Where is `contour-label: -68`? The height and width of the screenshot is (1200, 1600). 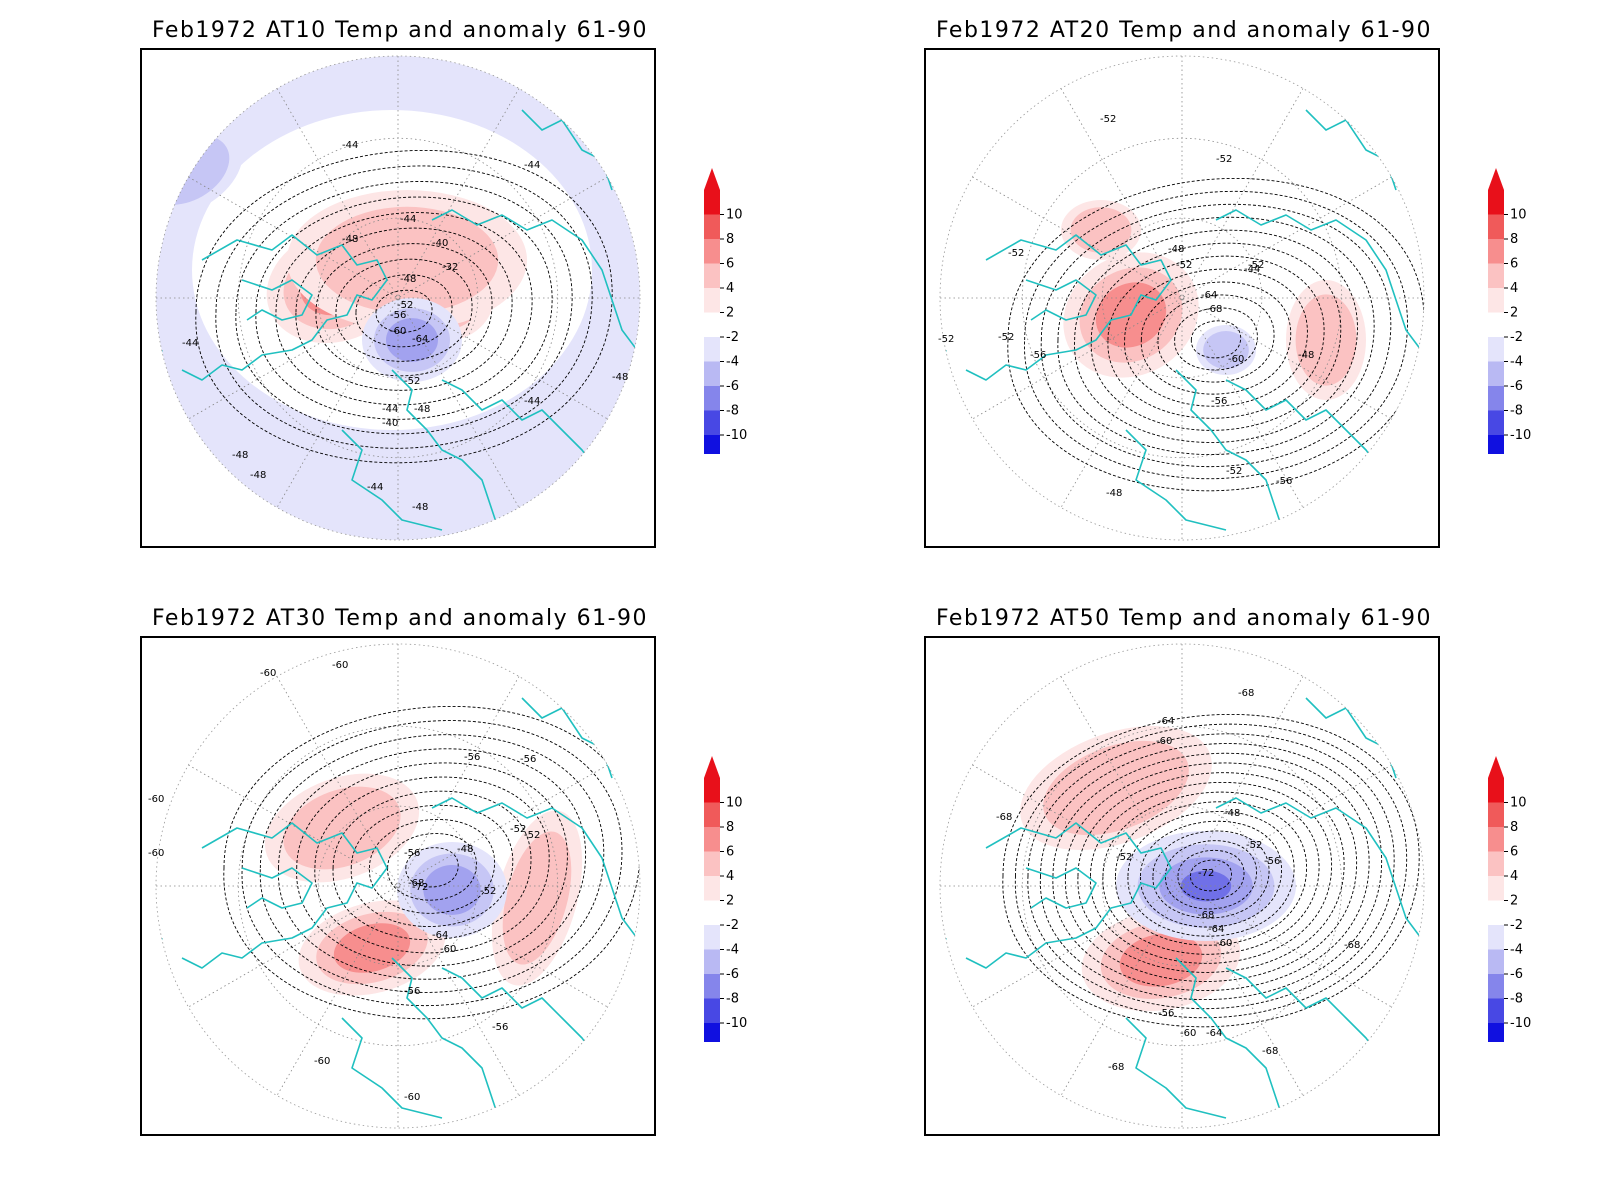 contour-label: -68 is located at coordinates (1206, 915).